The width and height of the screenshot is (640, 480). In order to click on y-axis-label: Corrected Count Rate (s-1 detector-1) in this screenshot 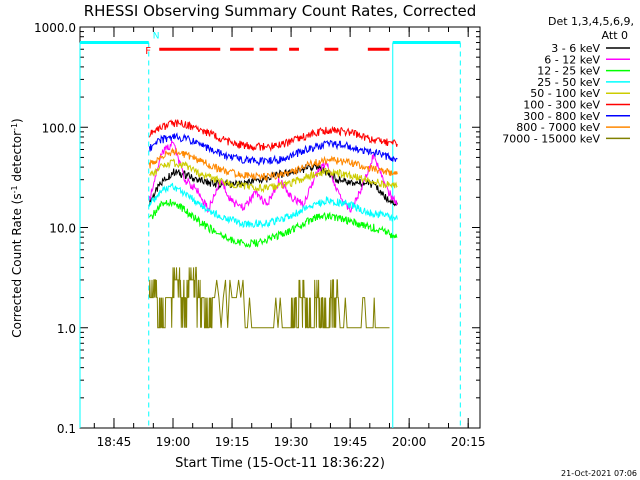, I will do `click(17, 227)`.